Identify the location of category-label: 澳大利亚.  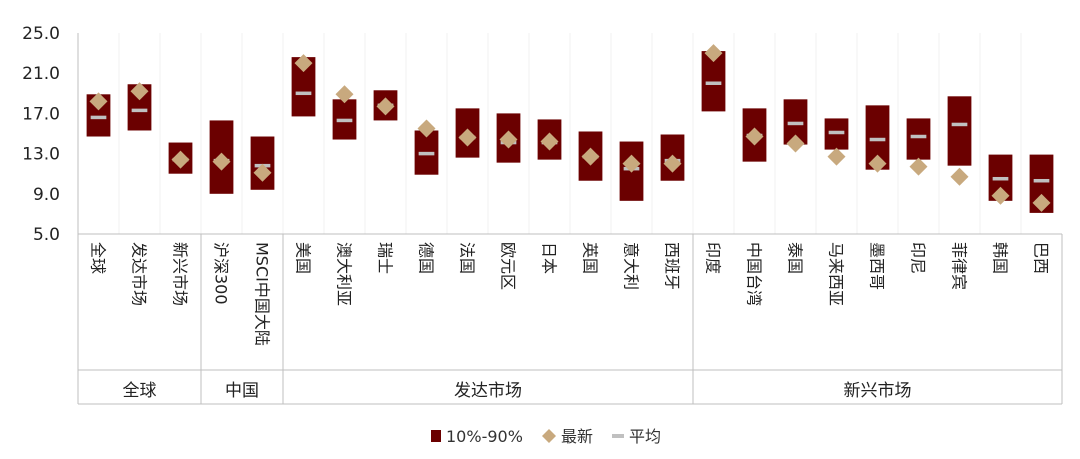
(344, 274).